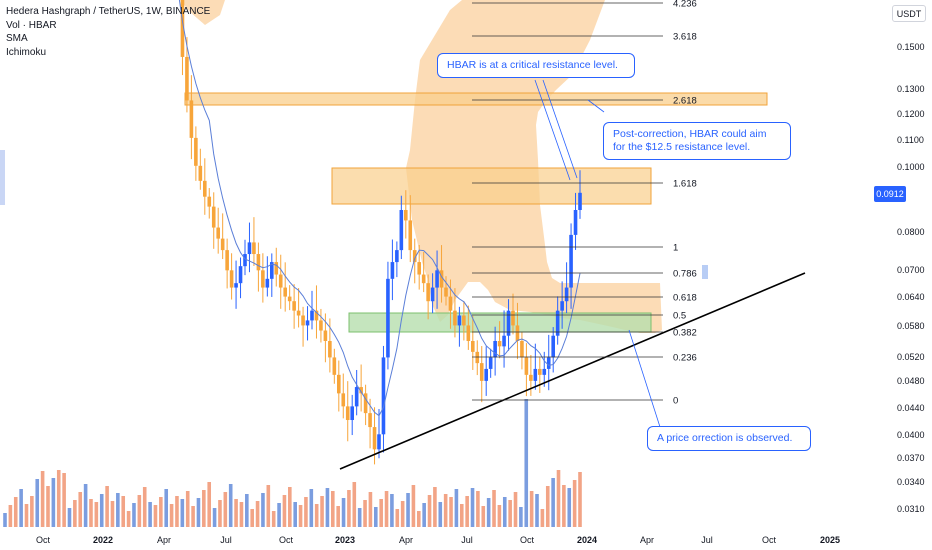 This screenshot has height=550, width=932. What do you see at coordinates (911, 435) in the screenshot?
I see `price-tick-label: 0.0400` at bounding box center [911, 435].